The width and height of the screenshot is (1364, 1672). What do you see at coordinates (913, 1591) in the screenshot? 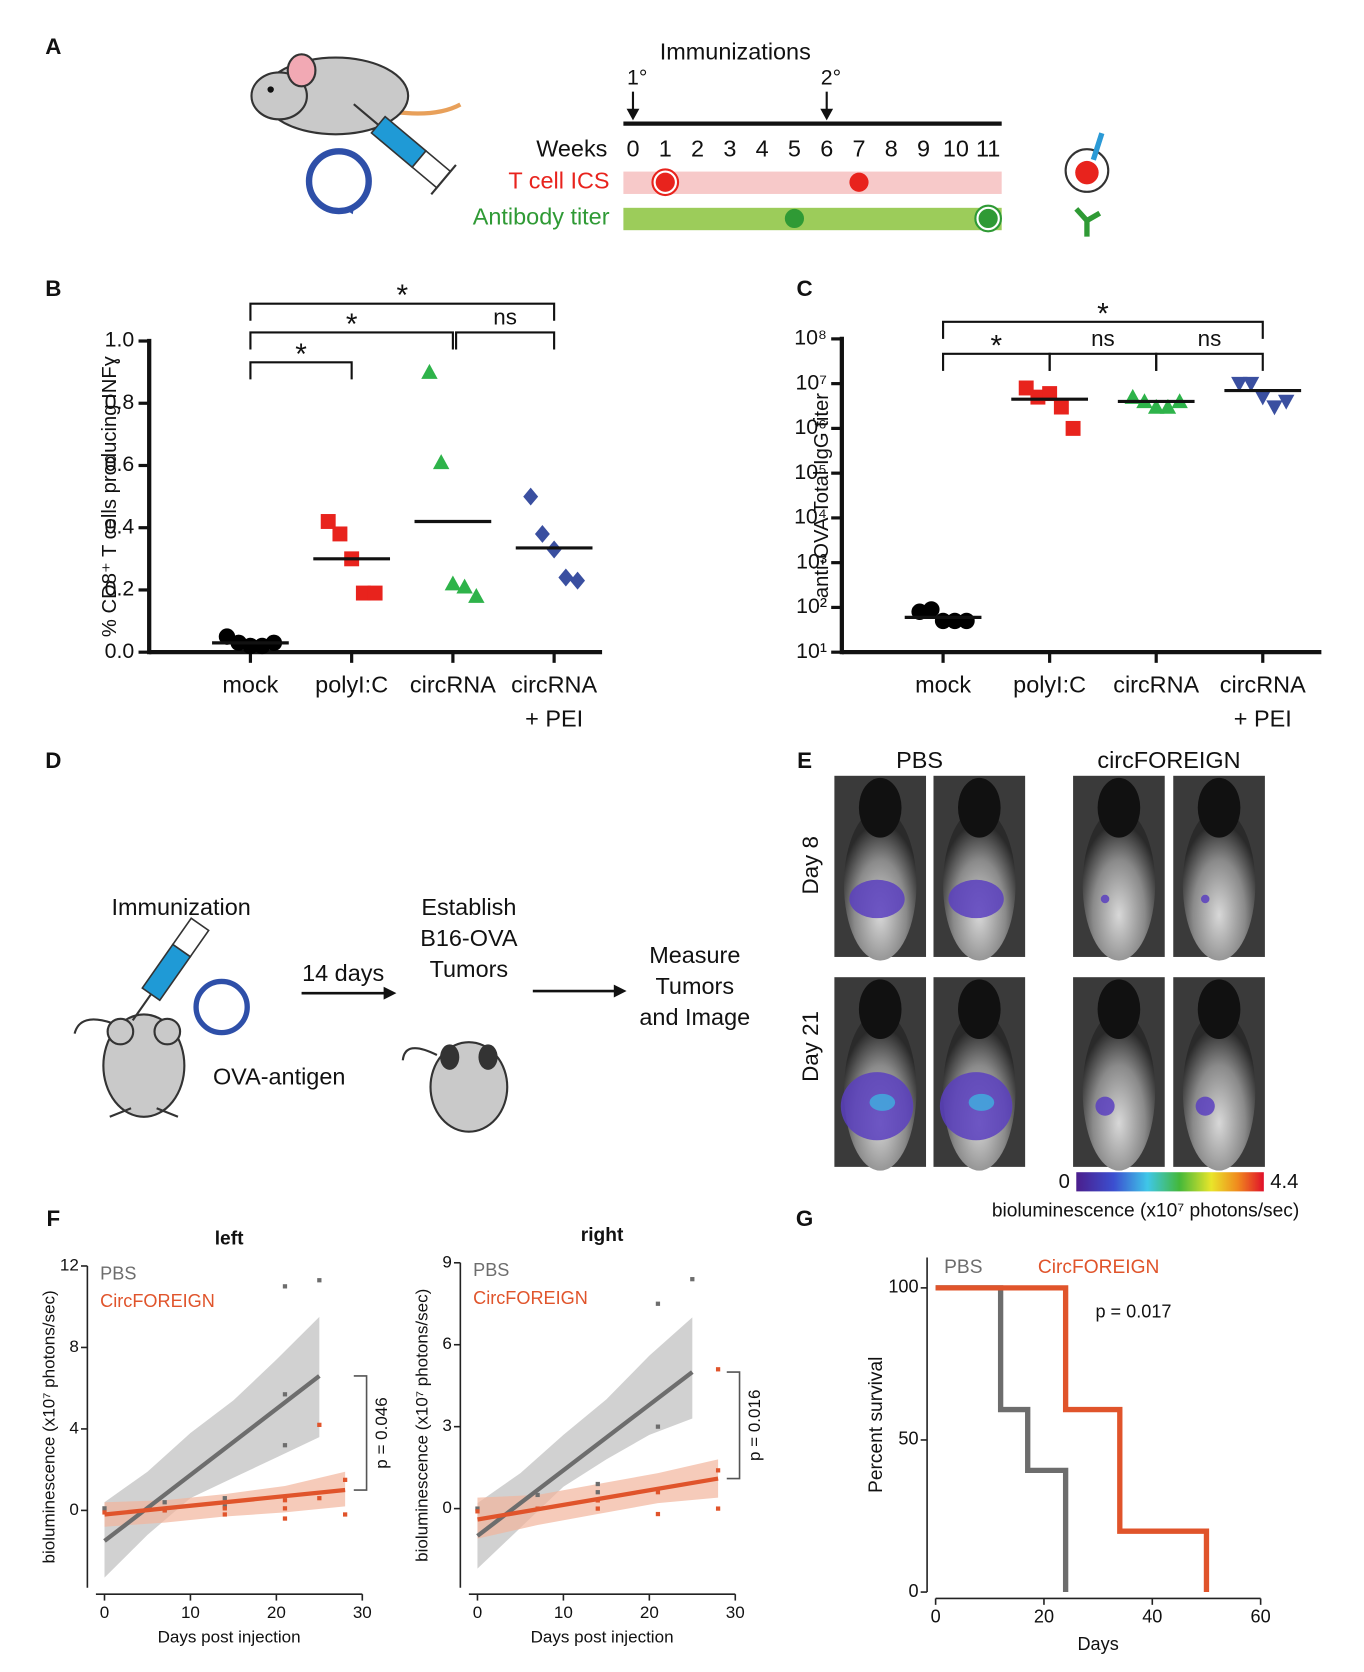
I see `y-tick-label: 0` at bounding box center [913, 1591].